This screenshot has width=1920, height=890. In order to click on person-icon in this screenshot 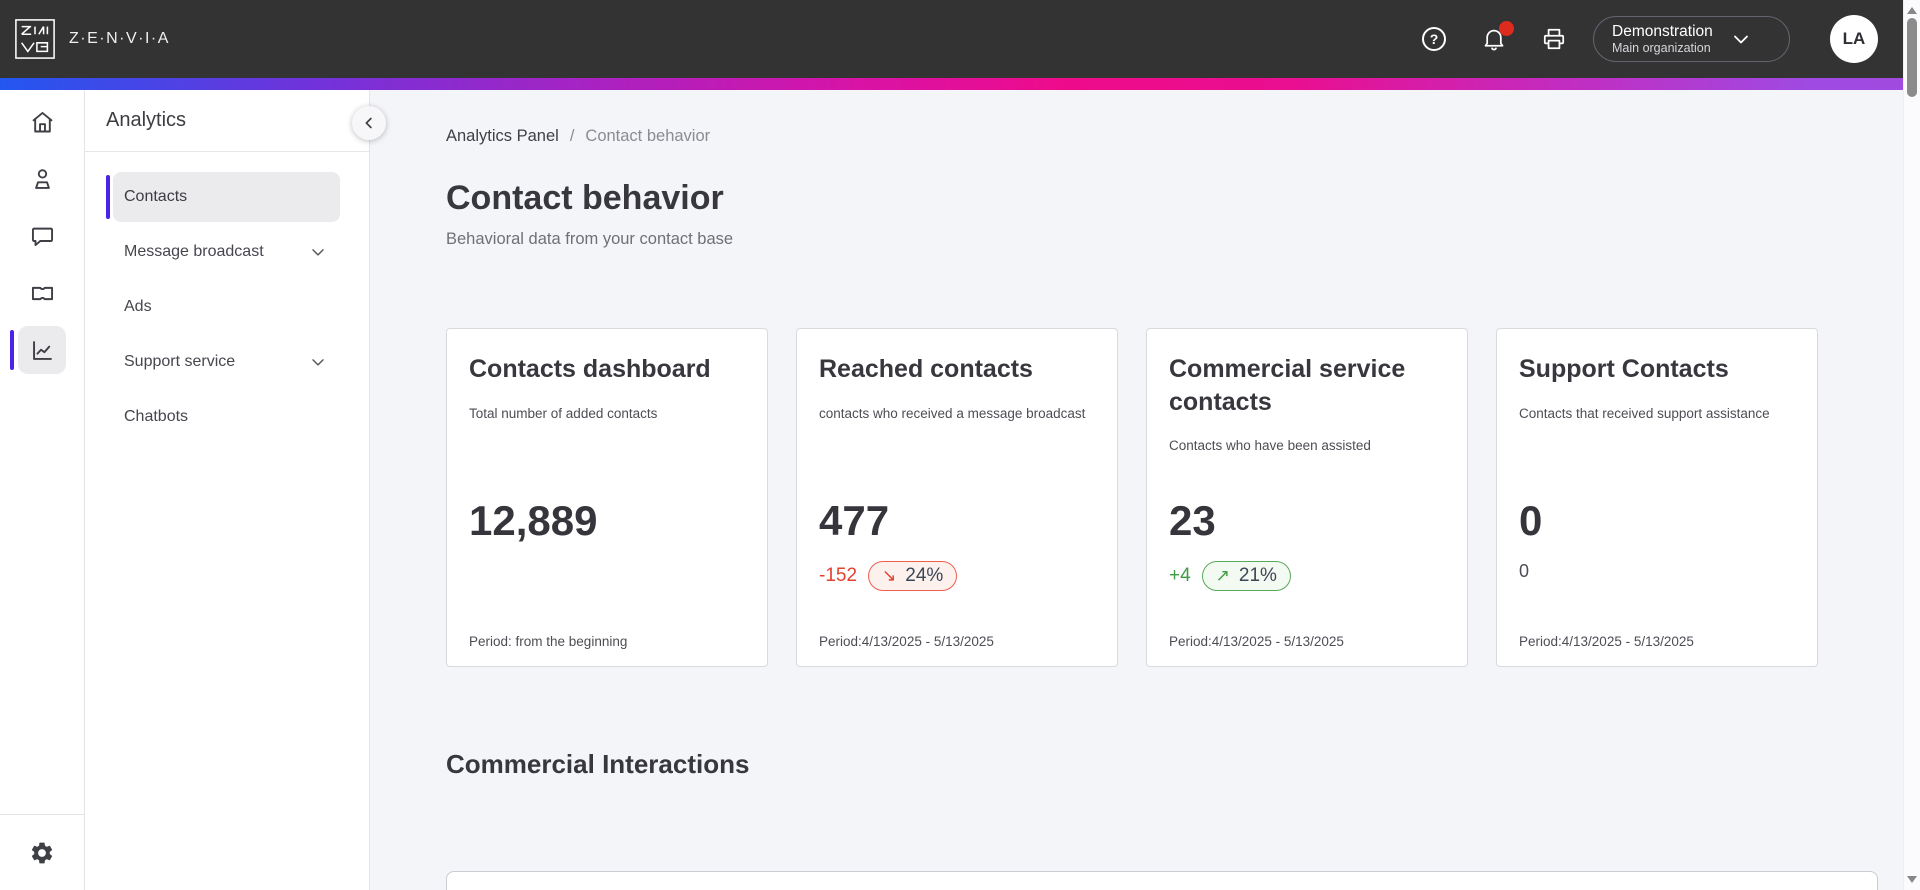, I will do `click(42, 179)`.